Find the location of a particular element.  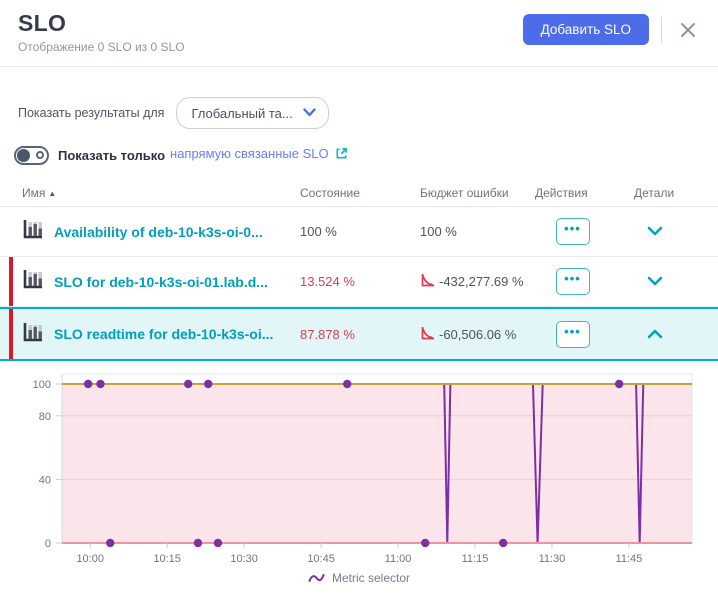

chevron-up-icon is located at coordinates (655, 334).